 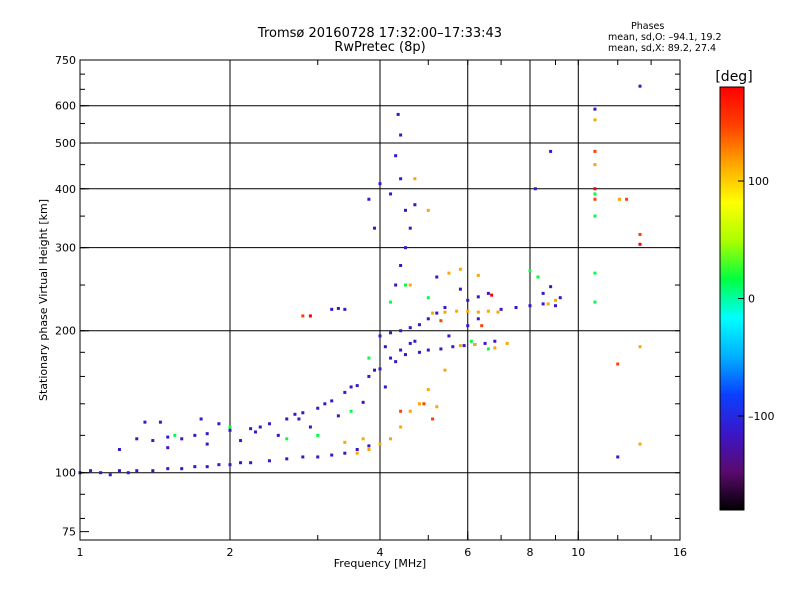 I want to click on phases-mean-sd-x: mean, sd,X: 89.2, 27.4, so click(x=662, y=48).